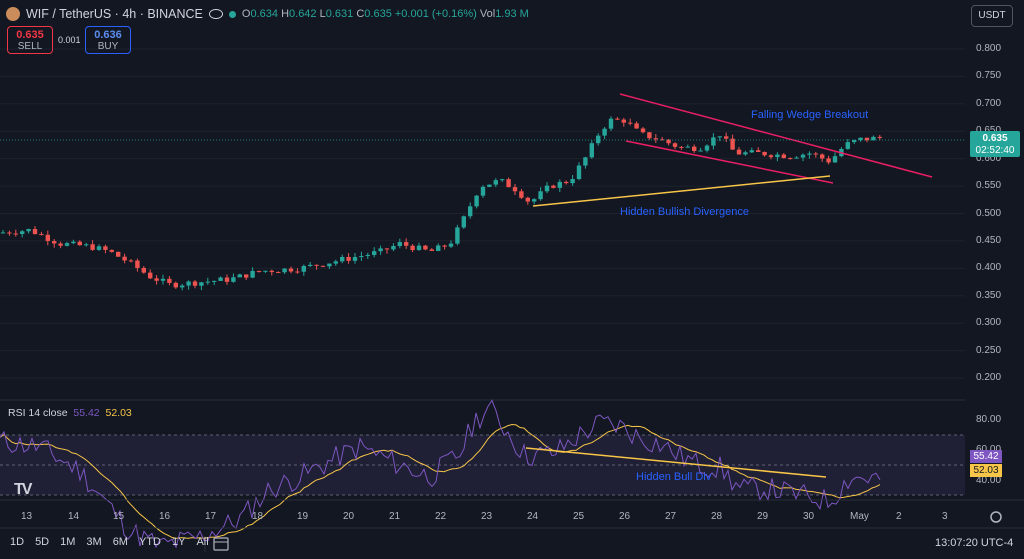  What do you see at coordinates (30, 40) in the screenshot?
I see `sell-button: 0.635 SELL` at bounding box center [30, 40].